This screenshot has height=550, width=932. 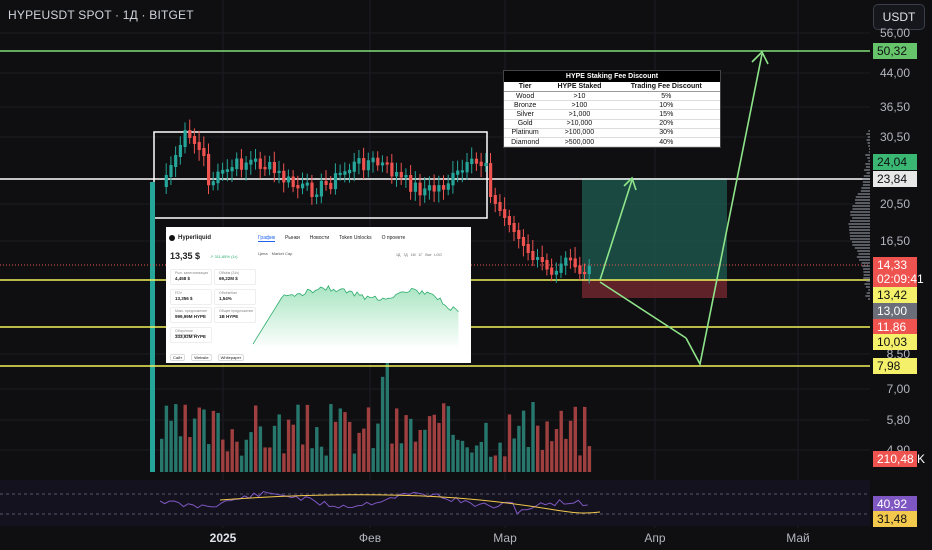 I want to click on staking-cell: Silver, so click(x=525, y=114).